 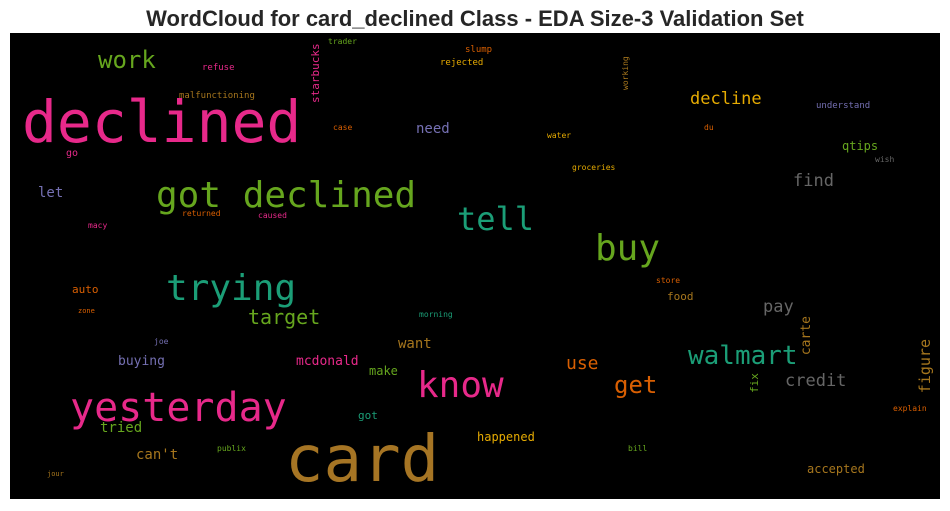 What do you see at coordinates (85, 289) in the screenshot?
I see `word-auto: auto` at bounding box center [85, 289].